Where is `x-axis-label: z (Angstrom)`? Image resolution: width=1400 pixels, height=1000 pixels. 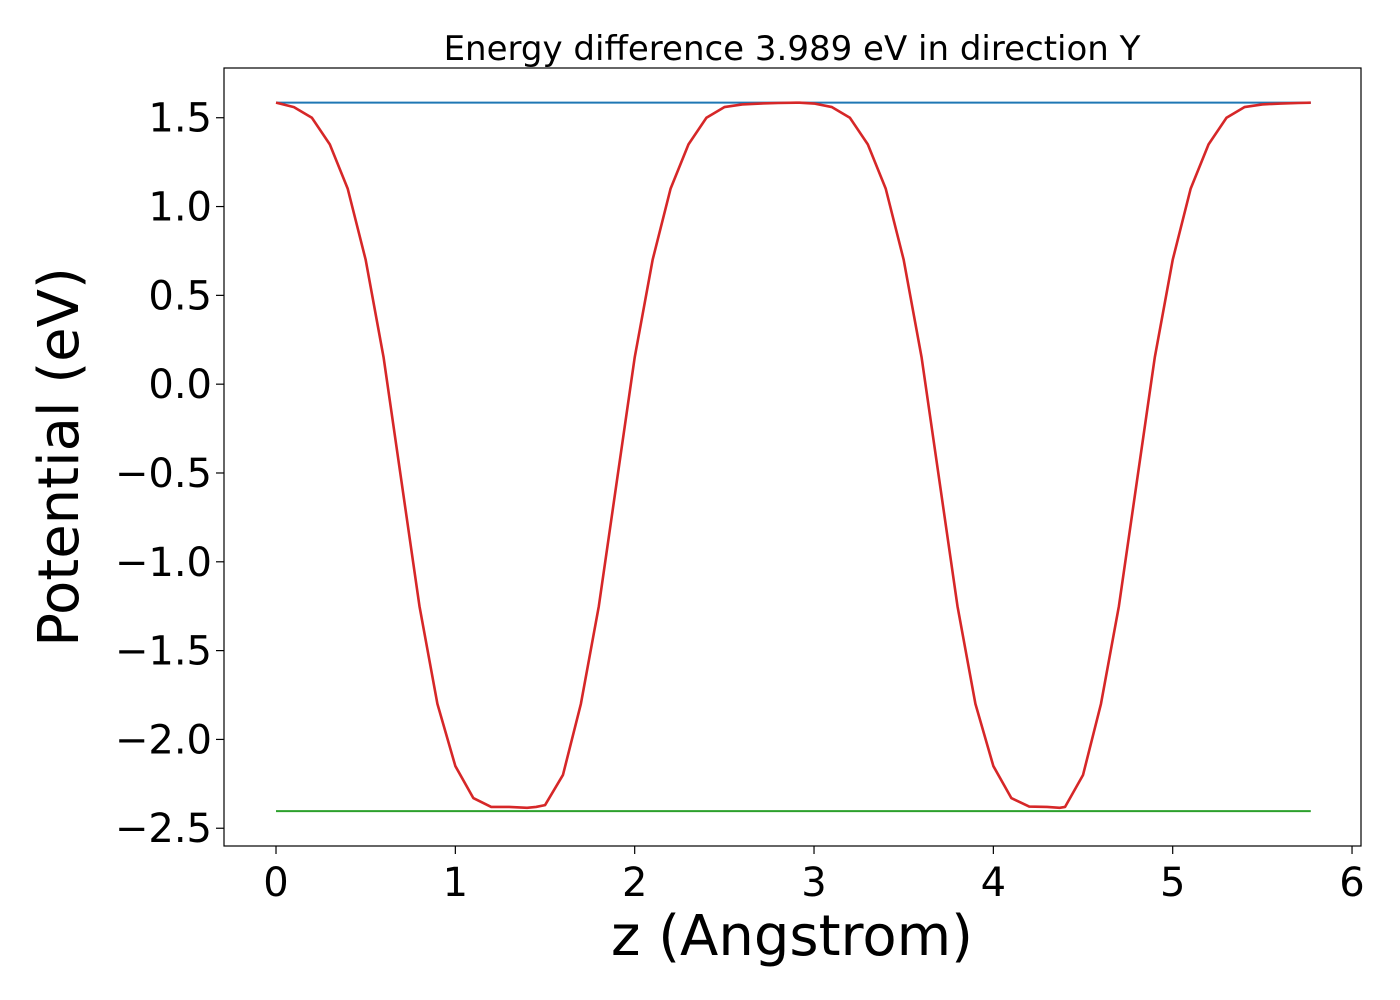 x-axis-label: z (Angstrom) is located at coordinates (792, 936).